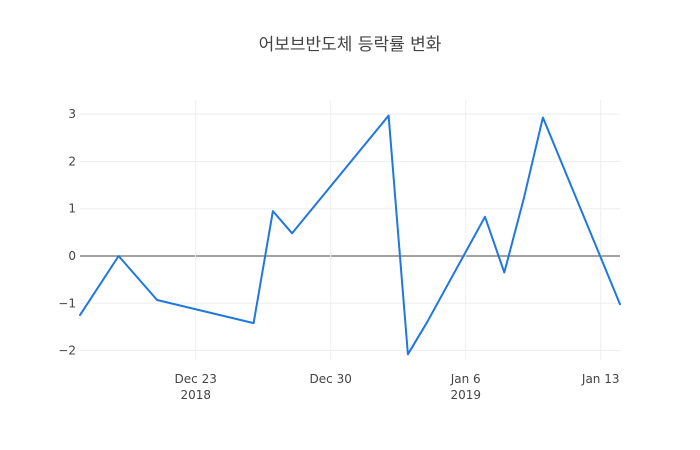 The height and width of the screenshot is (450, 700). Describe the element at coordinates (195, 395) in the screenshot. I see `x-tick-year-label: 2018` at that location.